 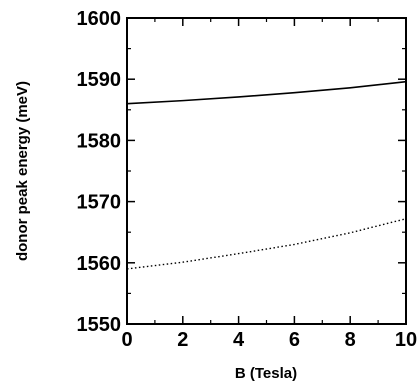 What do you see at coordinates (99, 80) in the screenshot?
I see `y-tick-label: 1590` at bounding box center [99, 80].